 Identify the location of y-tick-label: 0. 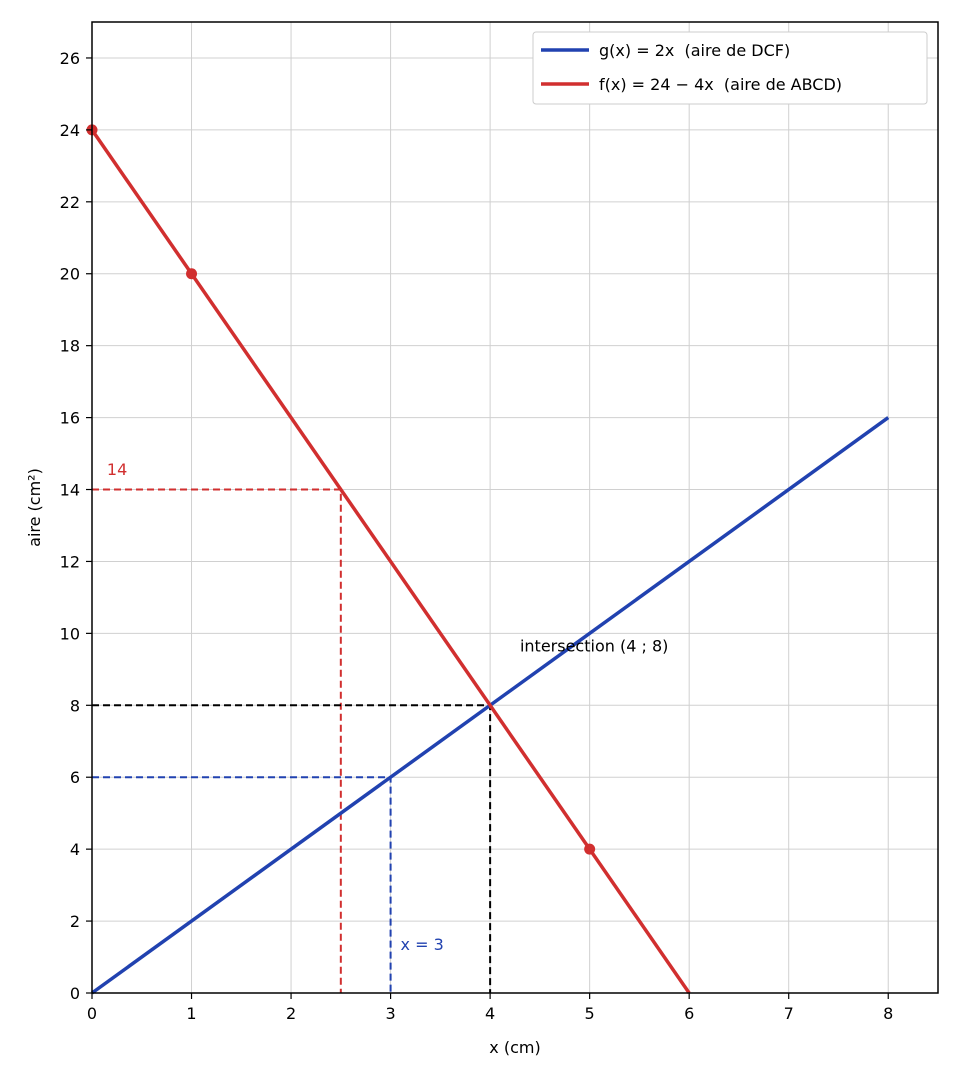
(75, 993).